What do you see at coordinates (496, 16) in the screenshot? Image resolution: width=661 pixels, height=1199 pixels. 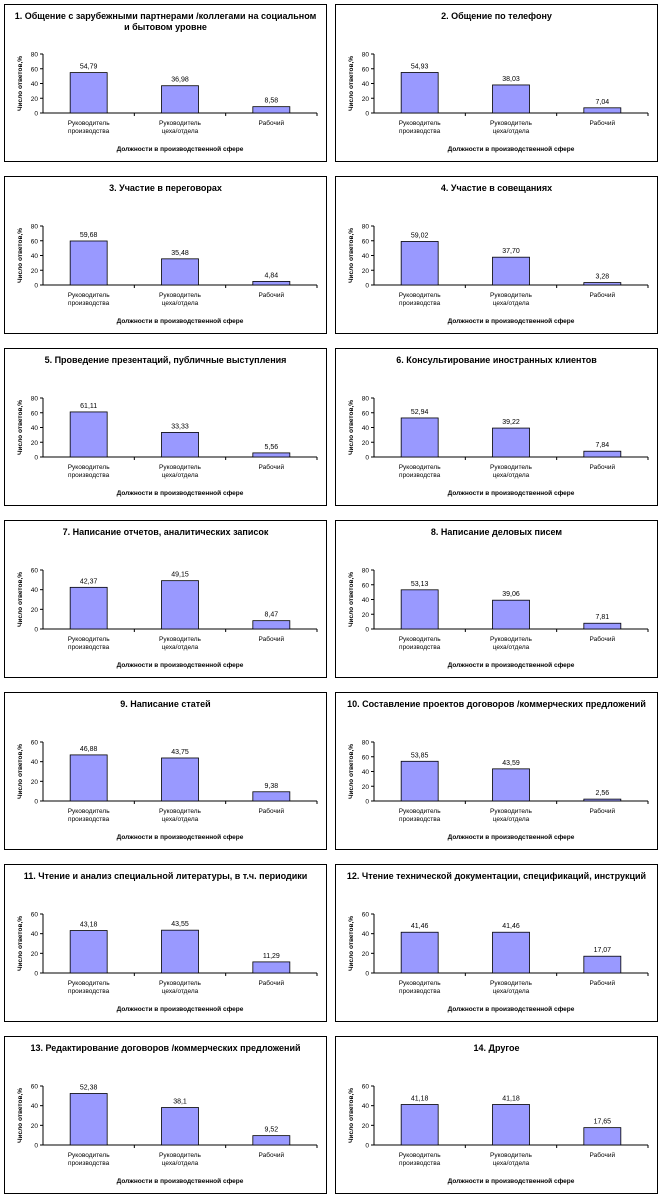 I see `chart-title: 2. Общение по телефону` at bounding box center [496, 16].